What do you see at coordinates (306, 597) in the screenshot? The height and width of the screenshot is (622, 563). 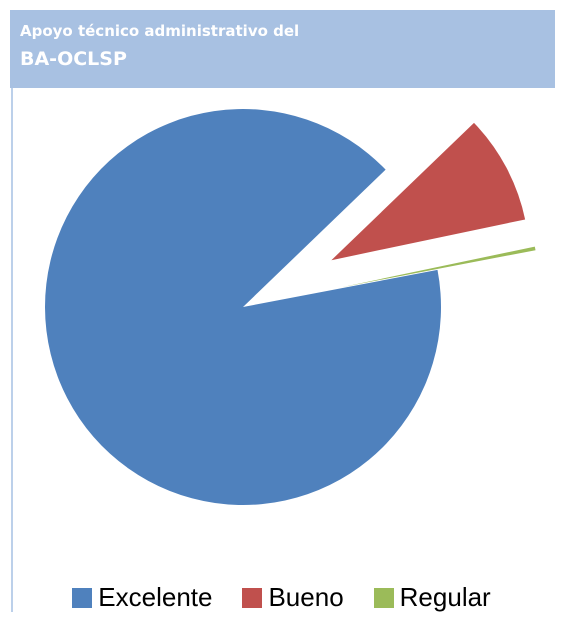 I see `legend-label: Bueno` at bounding box center [306, 597].